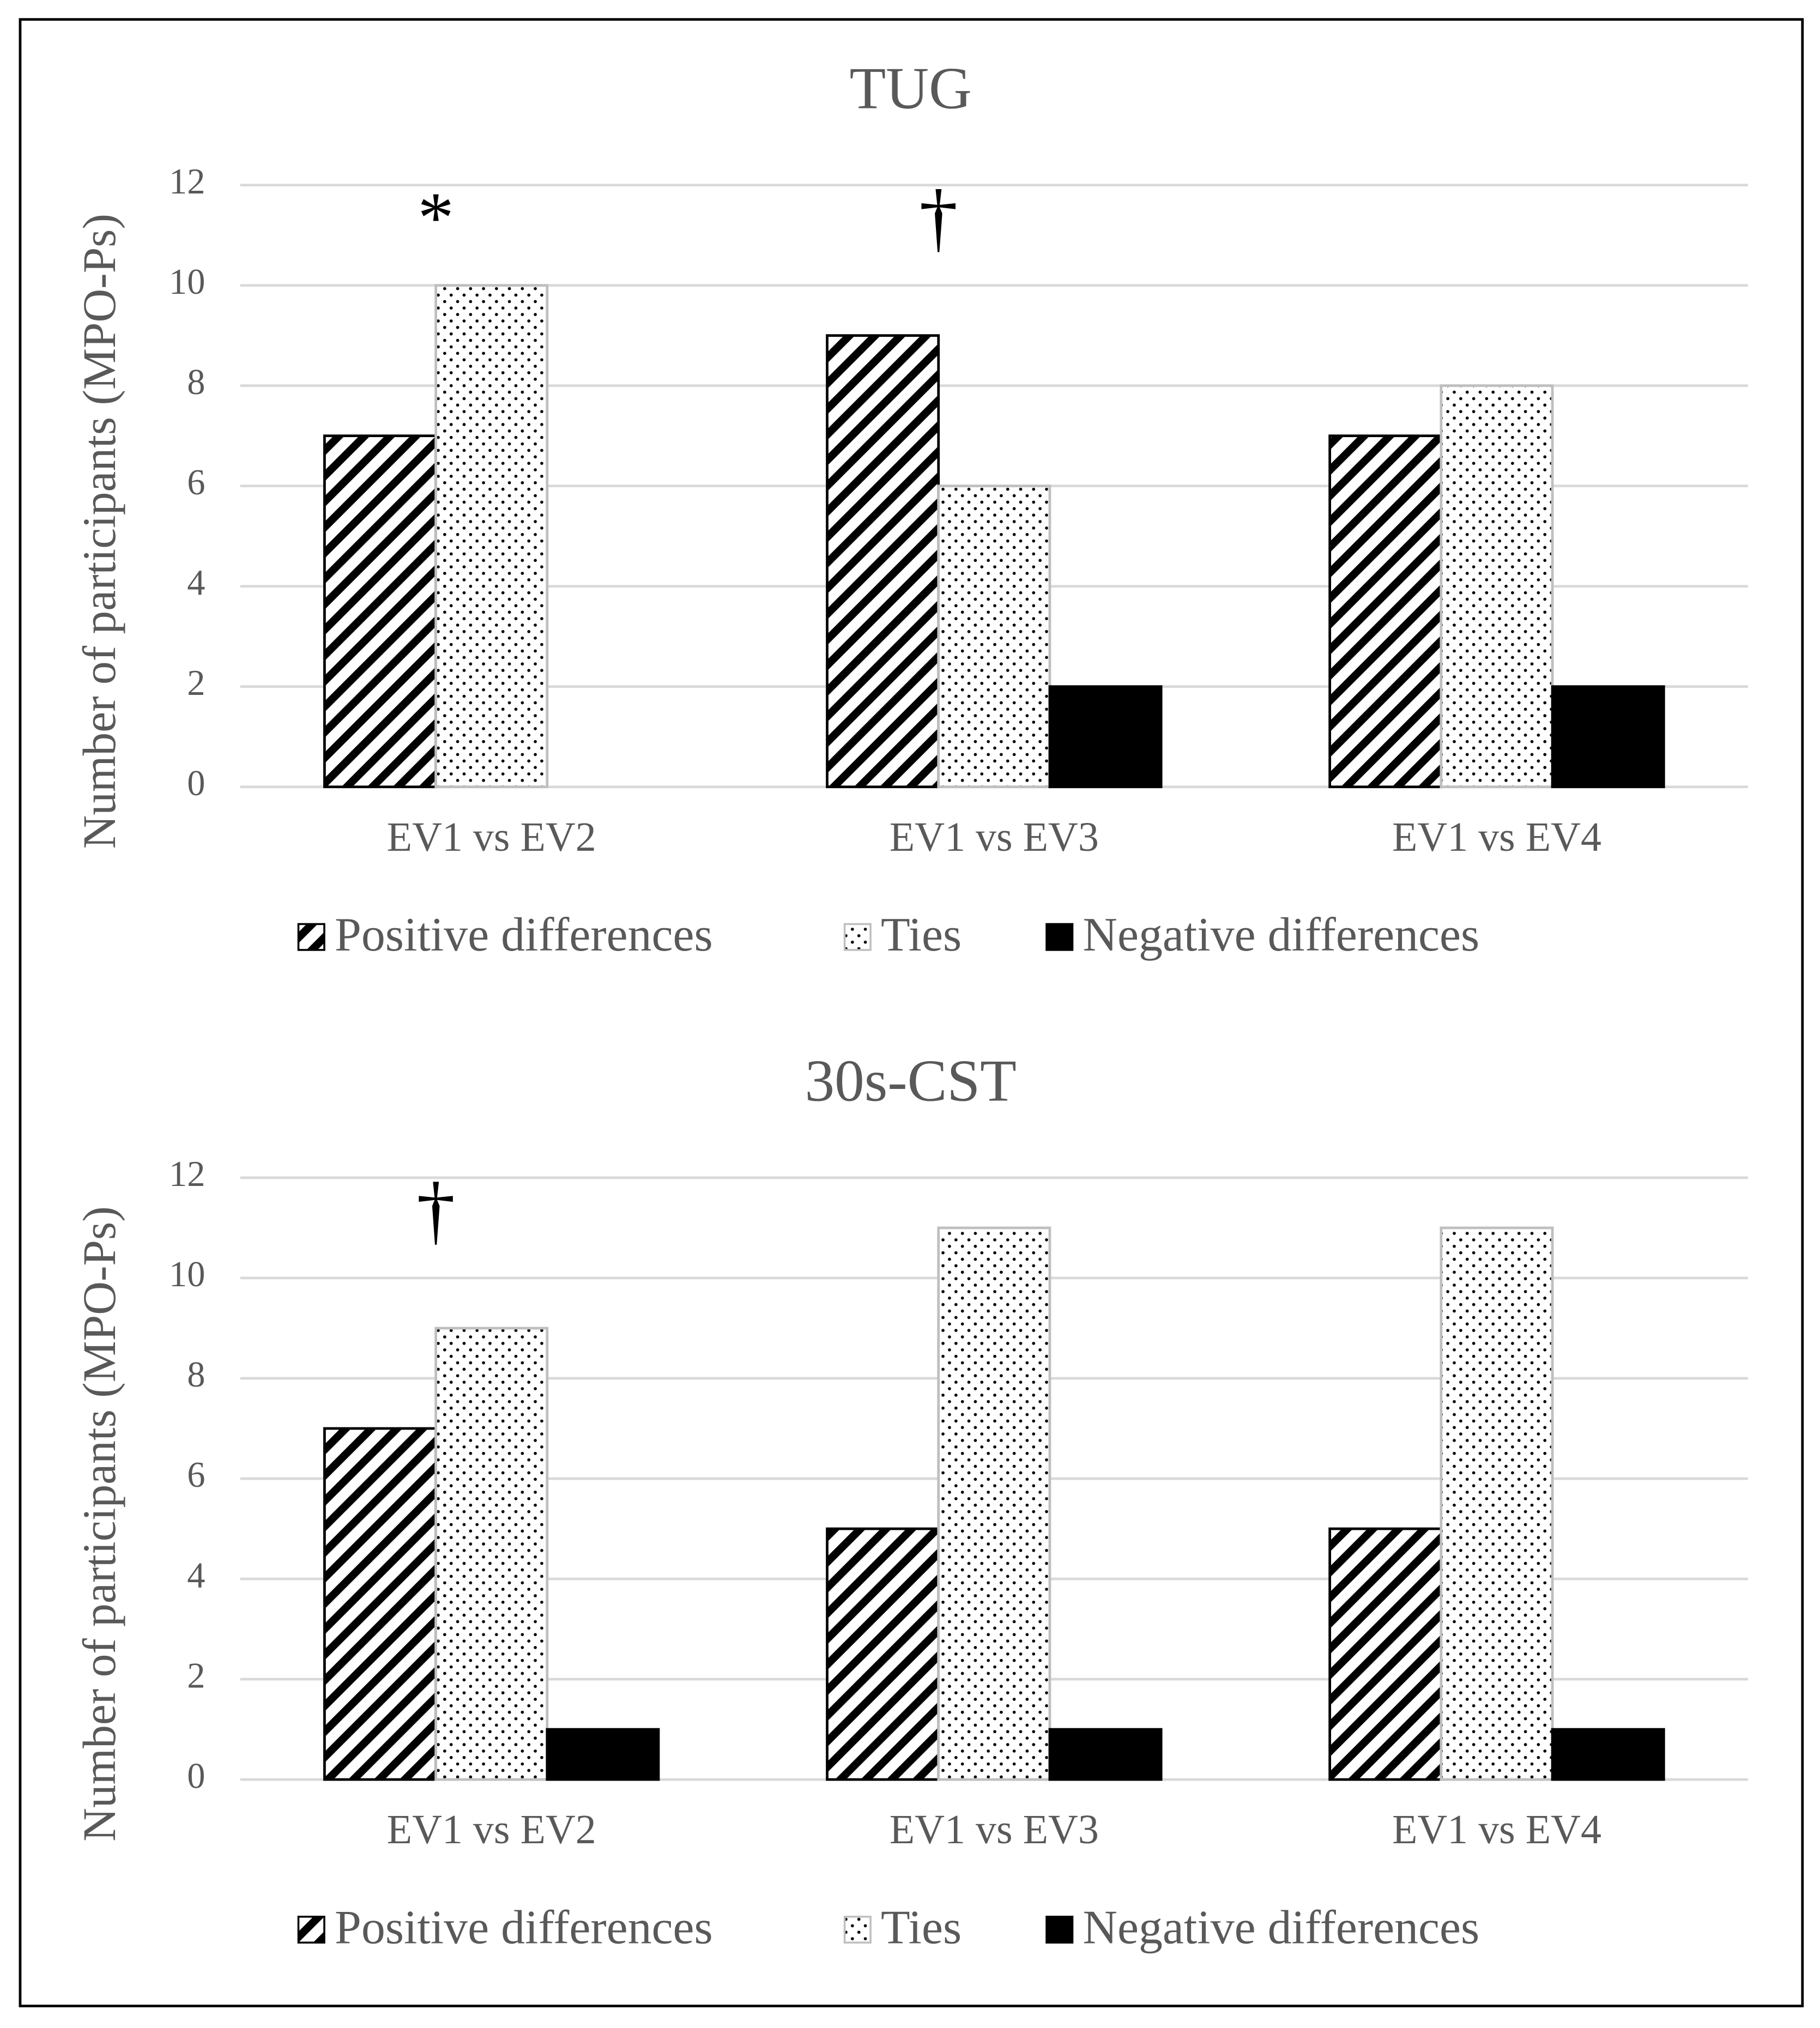 This screenshot has width=1820, height=2028. I want to click on chart-title: 30s-CST, so click(910, 1081).